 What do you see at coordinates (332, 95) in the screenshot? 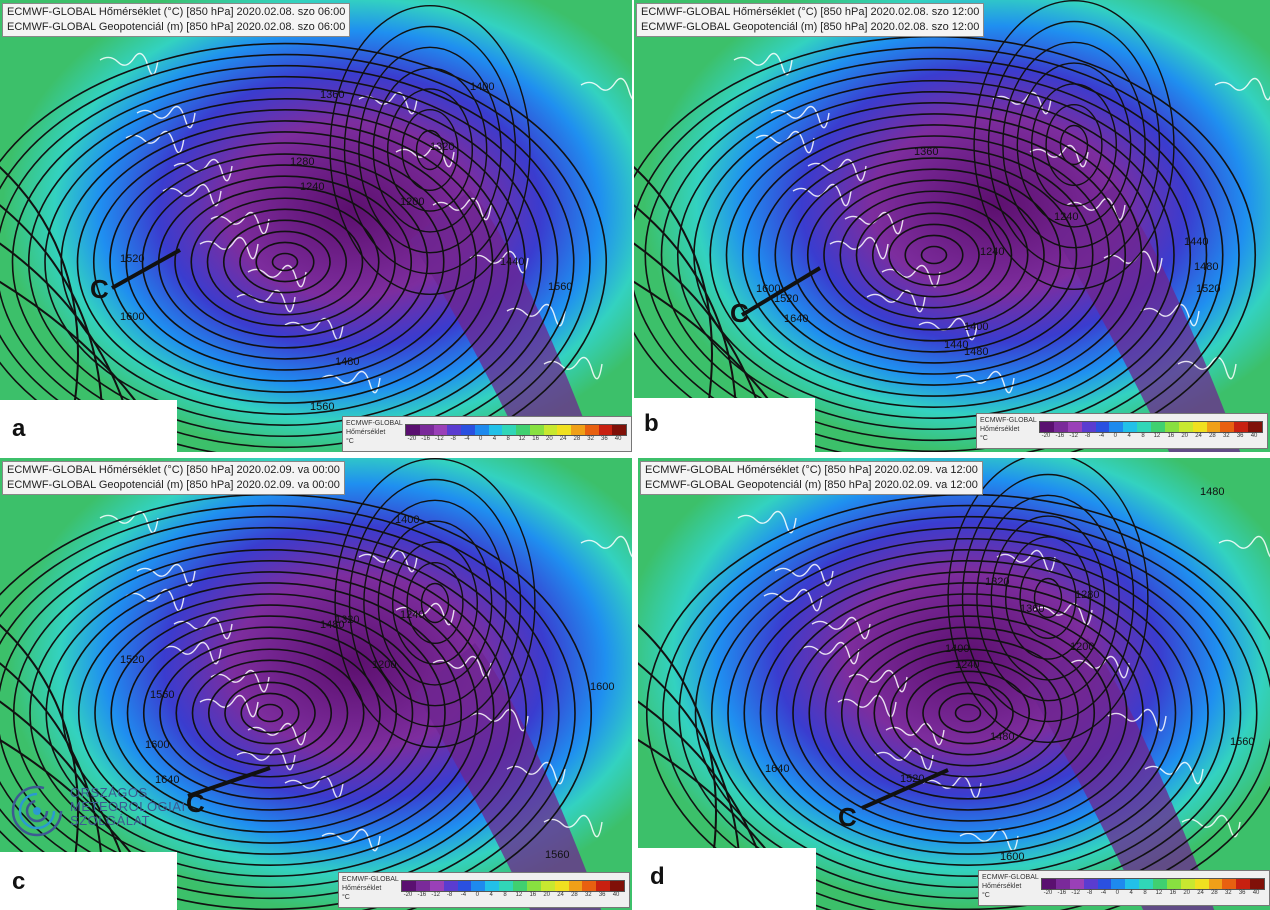
I see `contour-label: 1360` at bounding box center [332, 95].